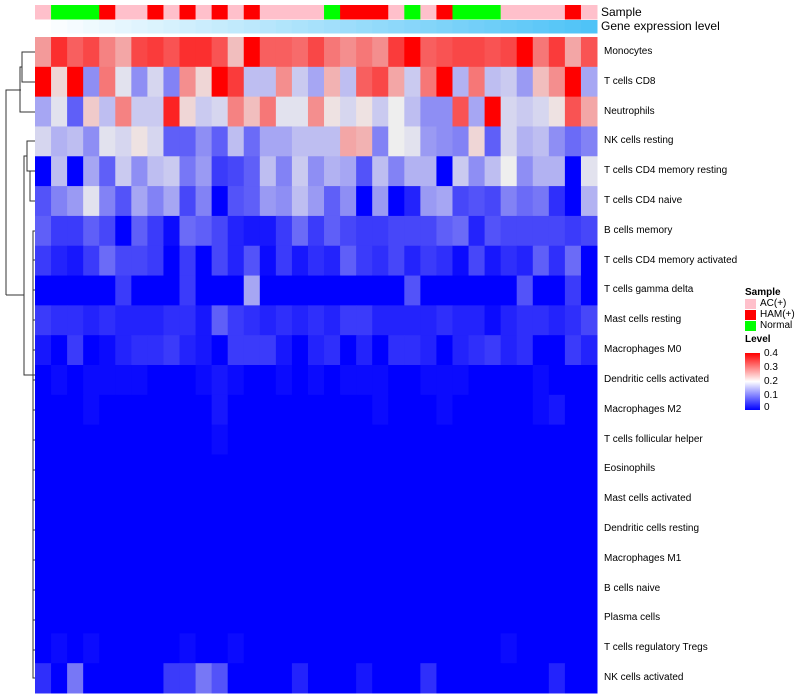 The image size is (800, 700). Describe the element at coordinates (660, 26) in the screenshot. I see `gene-annotation-label: Gene expression level` at that location.